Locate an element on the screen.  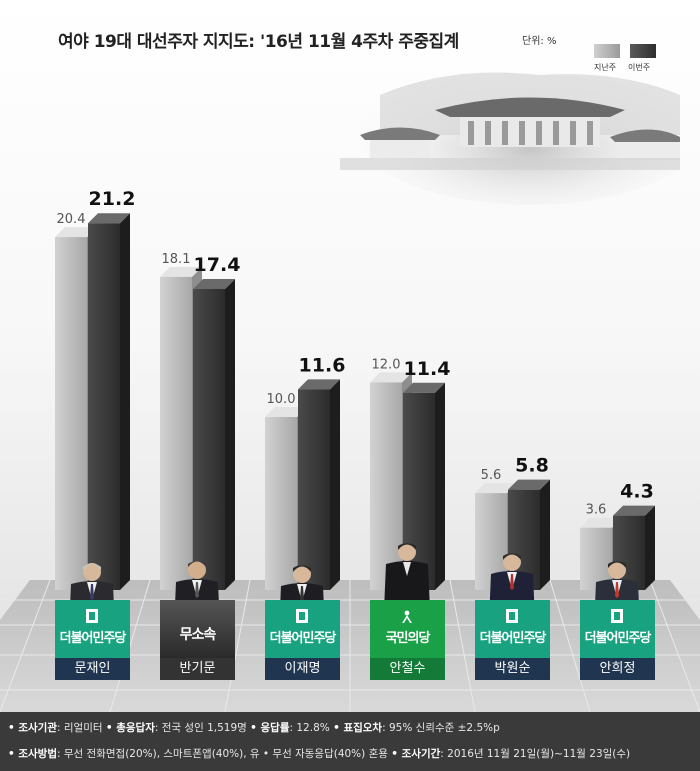
candidate-name-ahn-cs: 안철수 is located at coordinates (407, 669).